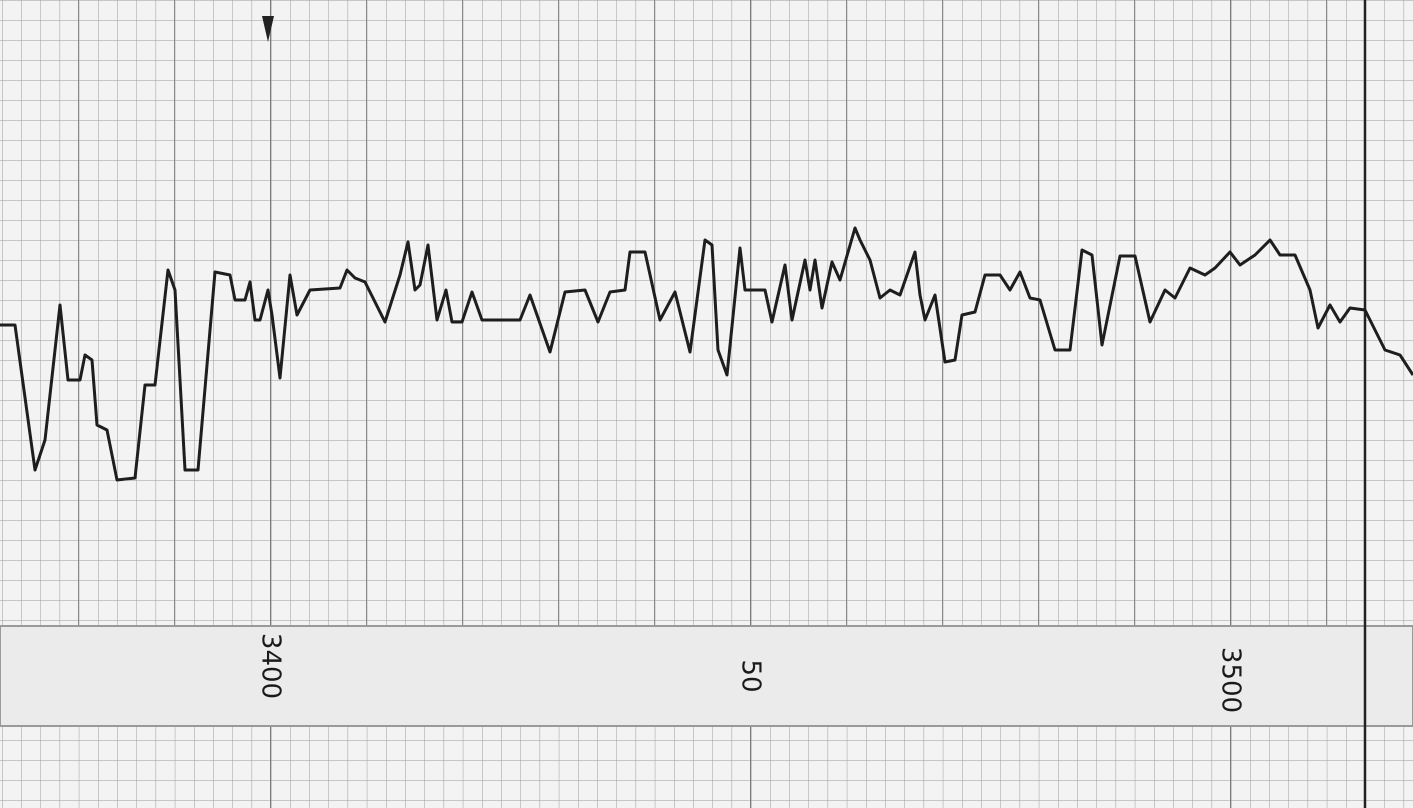 The height and width of the screenshot is (808, 1413). What do you see at coordinates (268, 29) in the screenshot?
I see `marker-arrow` at bounding box center [268, 29].